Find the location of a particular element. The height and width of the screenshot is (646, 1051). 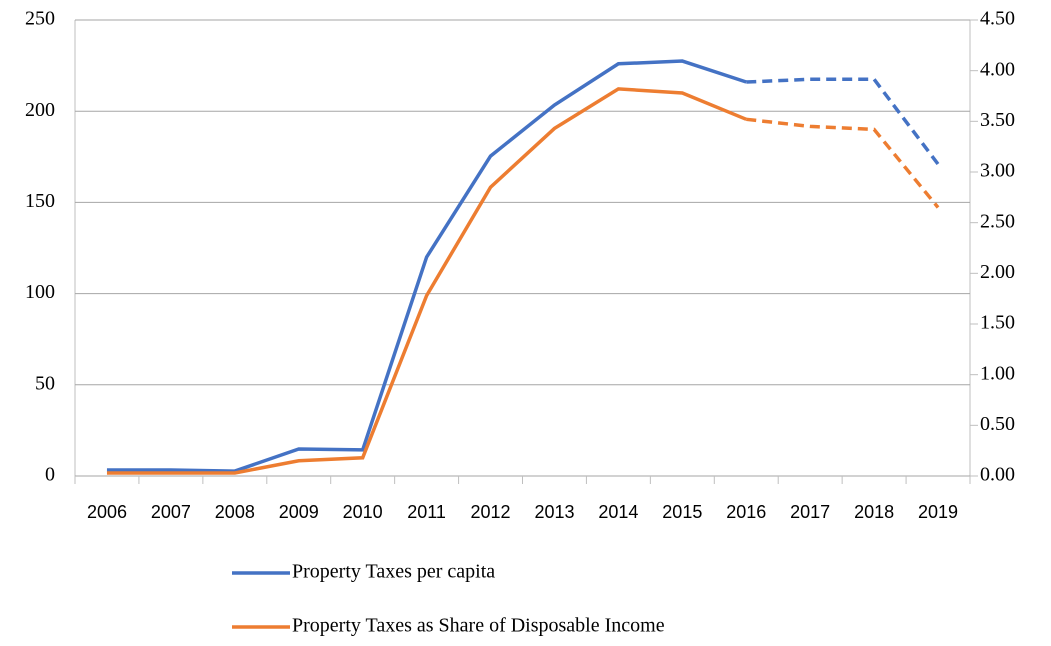

y2-tick-label: 2.00 is located at coordinates (997, 272).